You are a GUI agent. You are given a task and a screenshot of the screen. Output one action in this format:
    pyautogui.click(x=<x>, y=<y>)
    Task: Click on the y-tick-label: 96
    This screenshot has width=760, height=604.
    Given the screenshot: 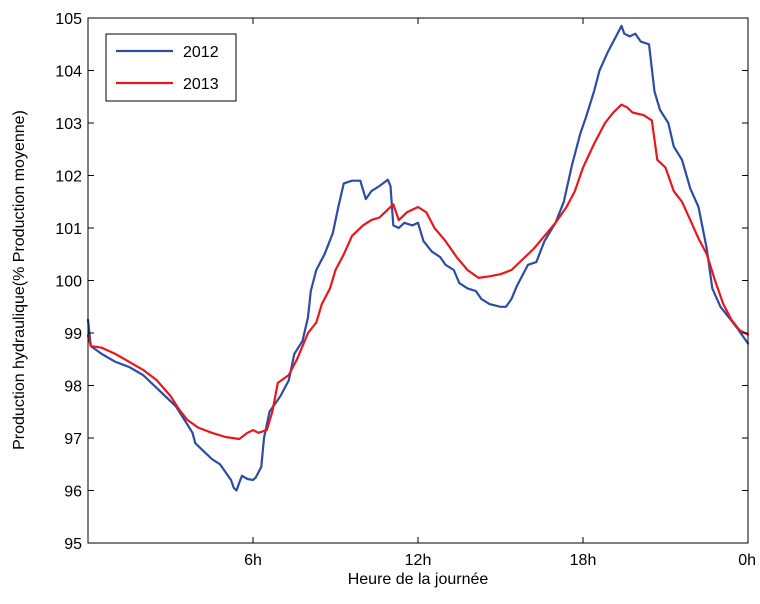 What is the action you would take?
    pyautogui.click(x=73, y=492)
    